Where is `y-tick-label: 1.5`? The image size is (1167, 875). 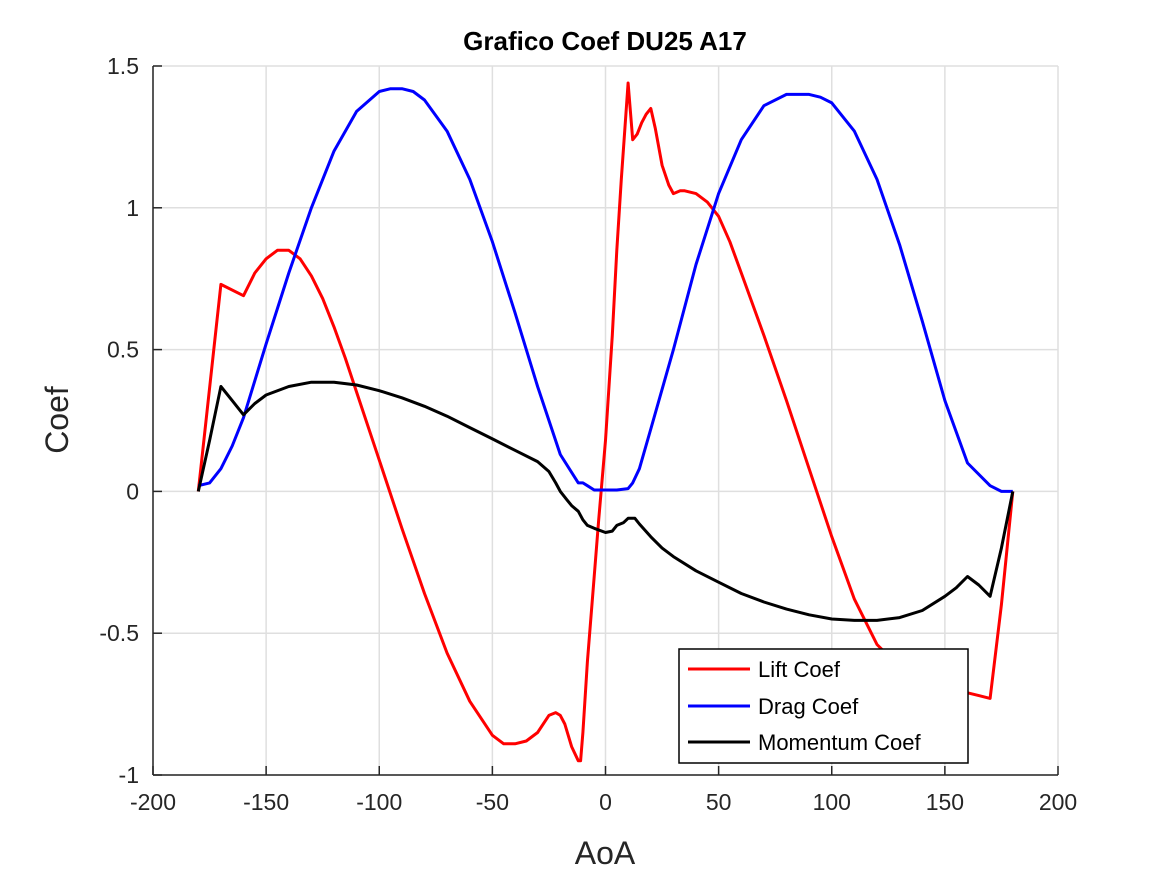
y-tick-label: 1.5 is located at coordinates (123, 66).